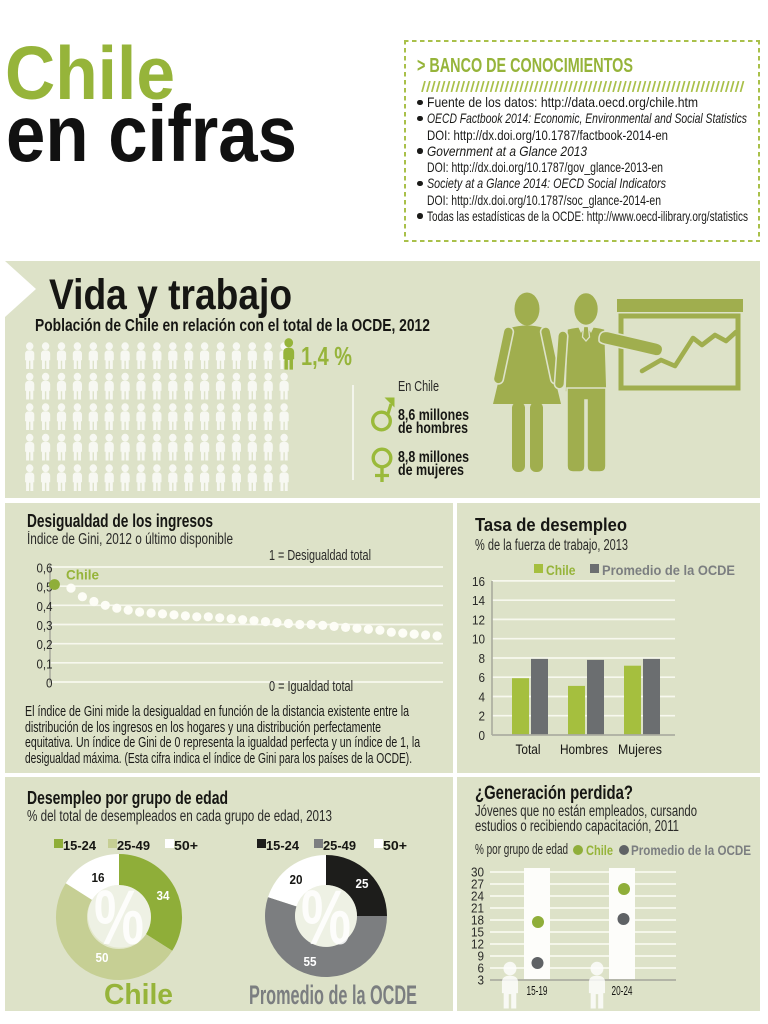  Describe the element at coordinates (45, 645) in the screenshot. I see `svg-text: 0,2` at that location.